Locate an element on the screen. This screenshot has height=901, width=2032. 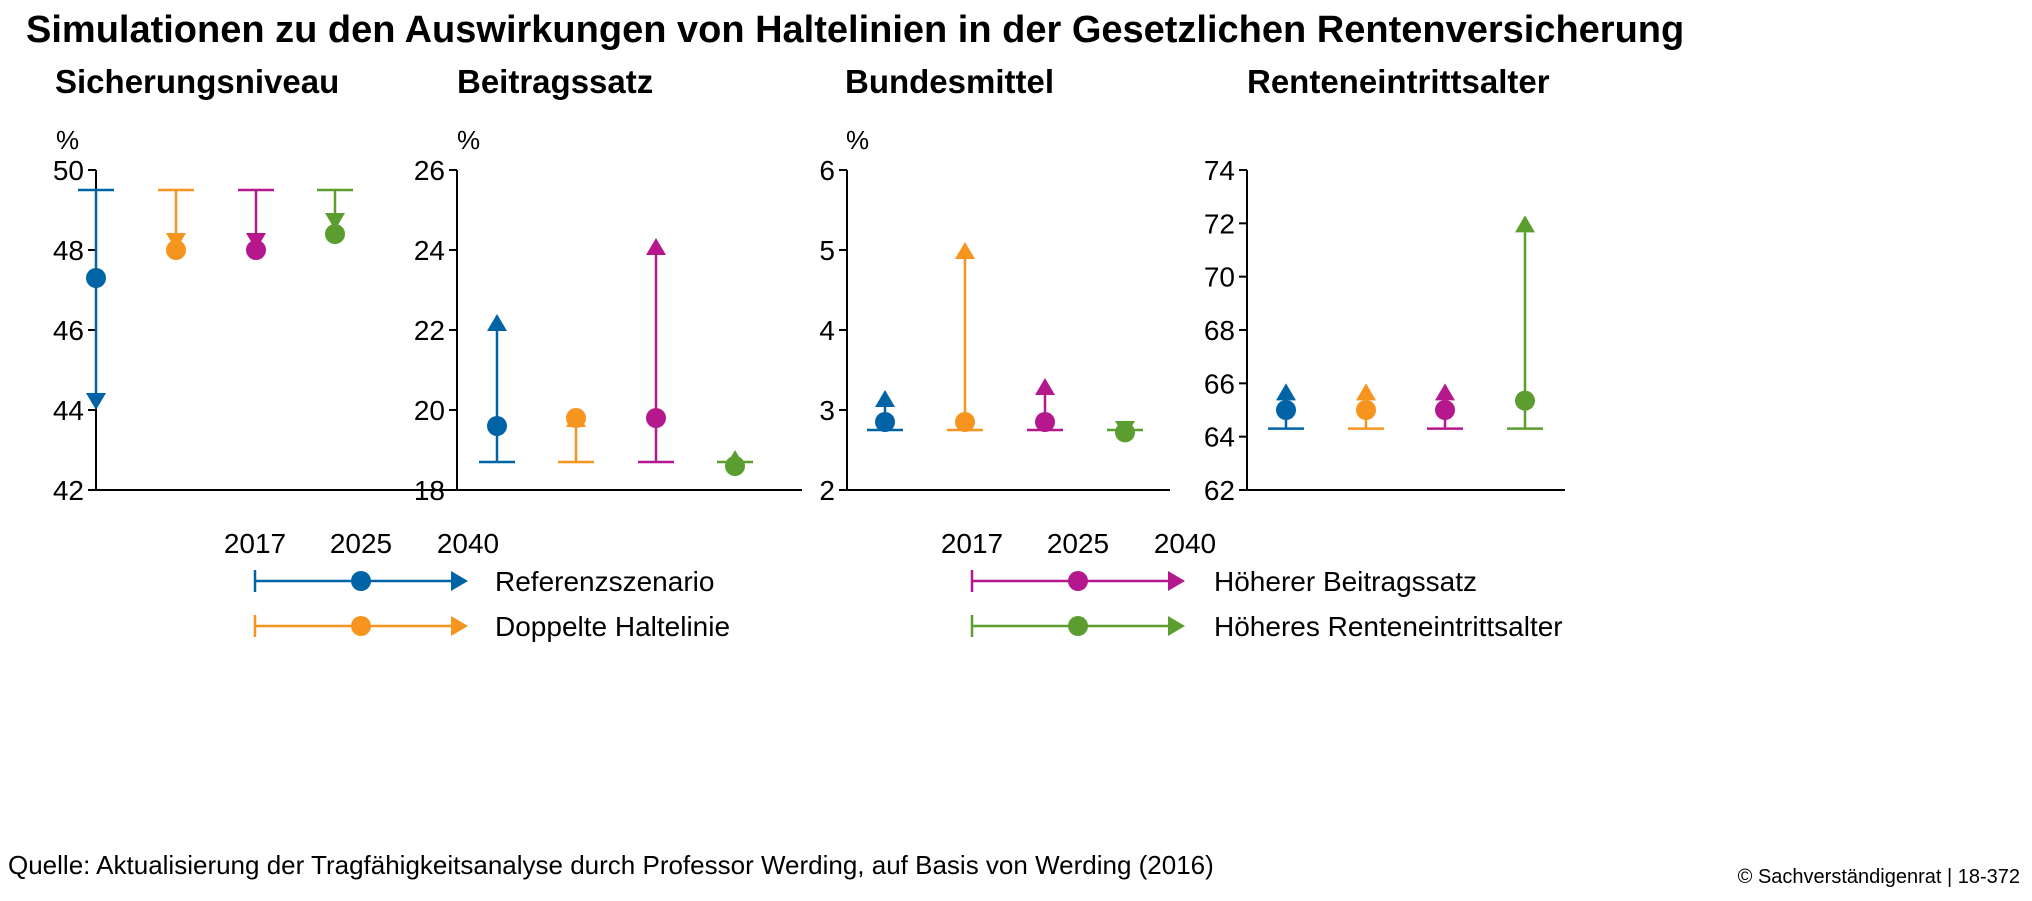
y-tick-label: 70 is located at coordinates (1219, 277).